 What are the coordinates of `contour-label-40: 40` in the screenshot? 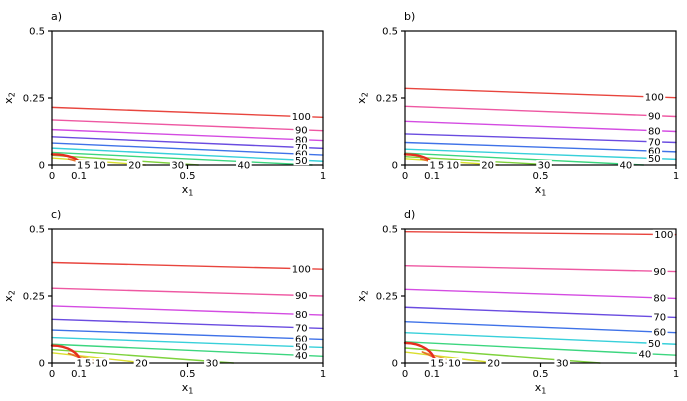 It's located at (625, 166).